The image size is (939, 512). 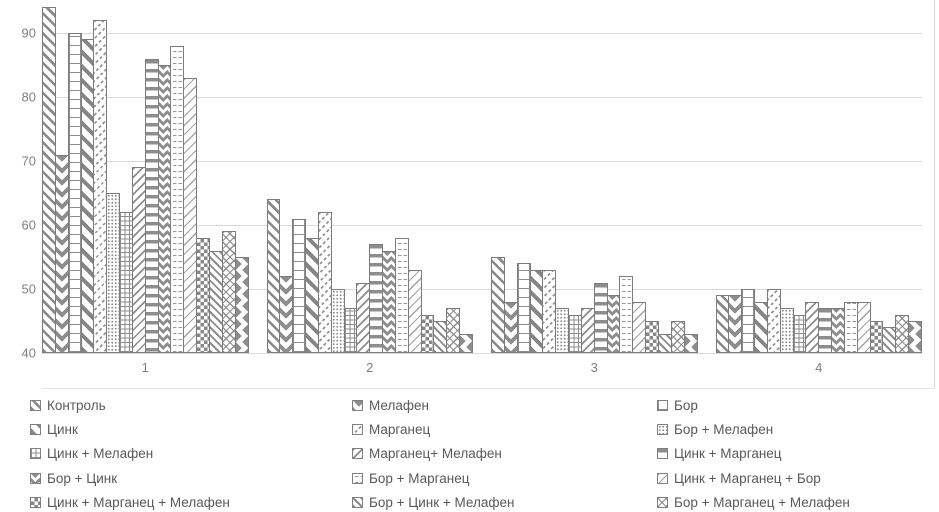 I want to click on legend-label: Бор, so click(x=686, y=405).